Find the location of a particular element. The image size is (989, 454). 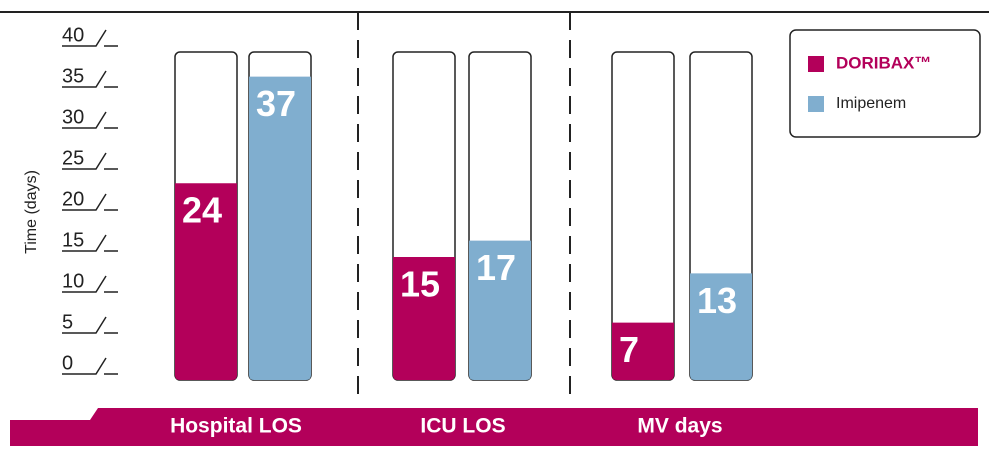

y-tick-label: 5 is located at coordinates (67, 322).